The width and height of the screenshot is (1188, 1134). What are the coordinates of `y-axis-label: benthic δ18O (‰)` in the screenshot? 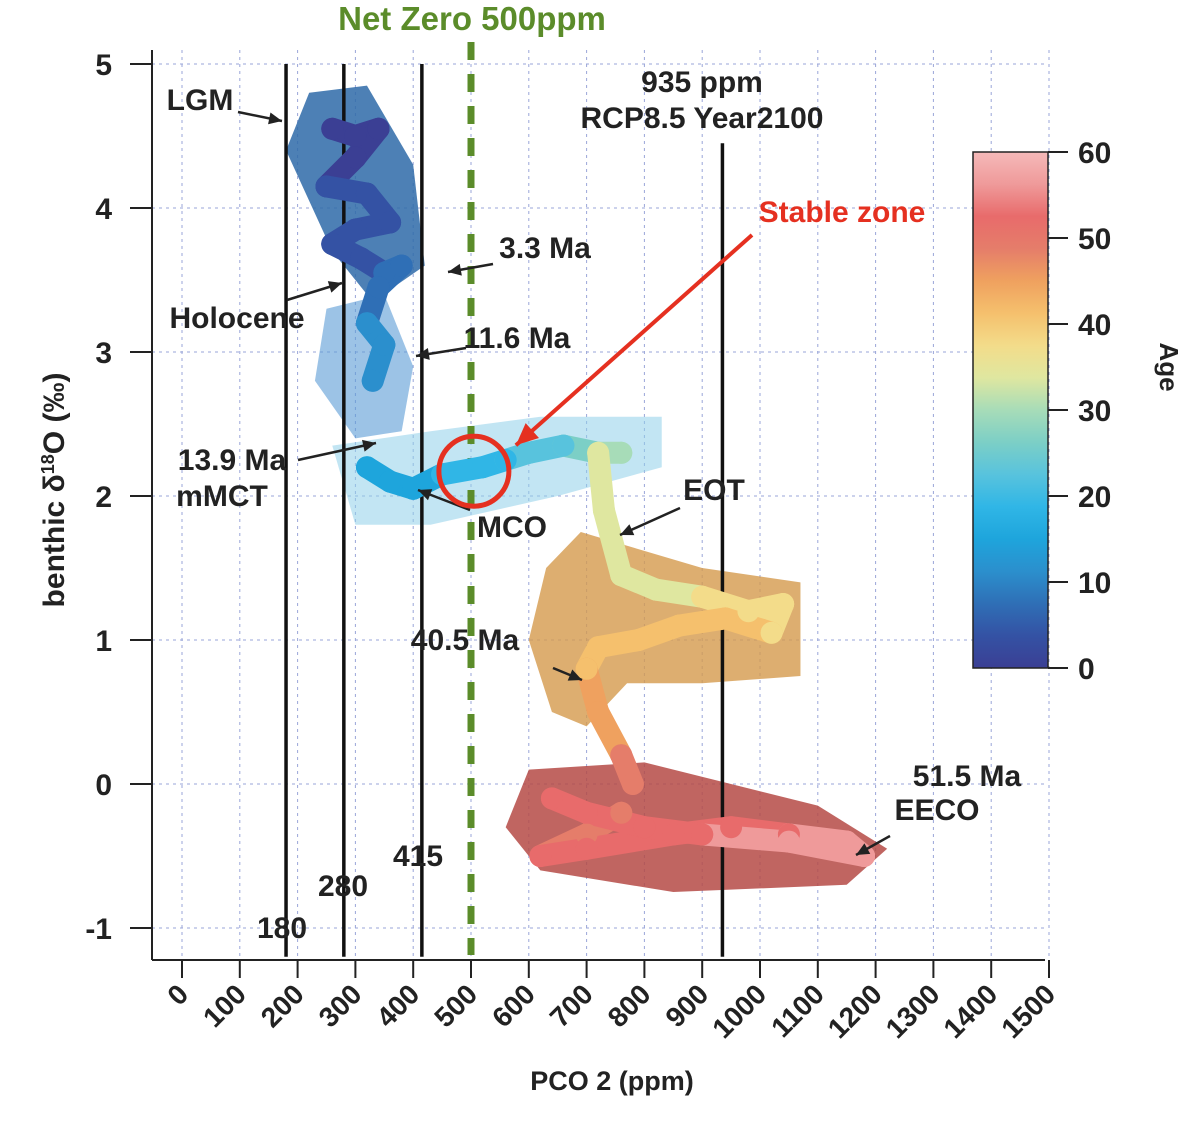 It's located at (54, 490).